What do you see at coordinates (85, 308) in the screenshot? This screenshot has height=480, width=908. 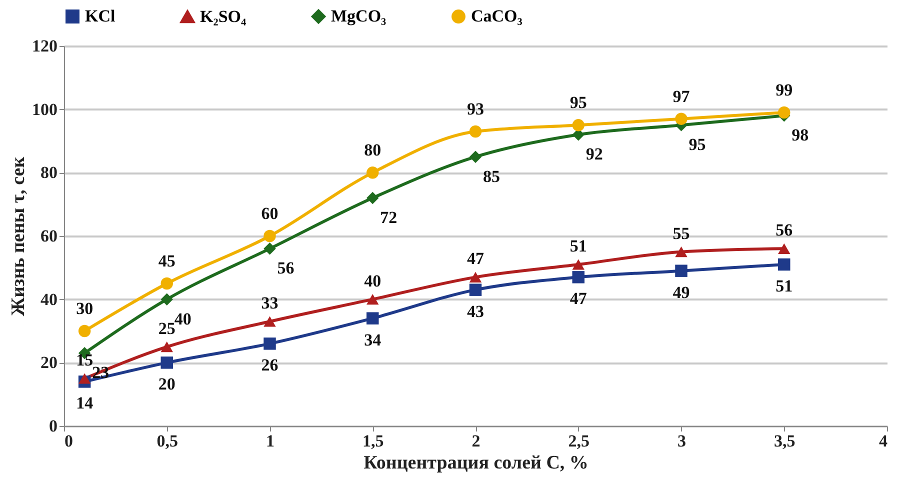 I see `data-label: 30` at bounding box center [85, 308].